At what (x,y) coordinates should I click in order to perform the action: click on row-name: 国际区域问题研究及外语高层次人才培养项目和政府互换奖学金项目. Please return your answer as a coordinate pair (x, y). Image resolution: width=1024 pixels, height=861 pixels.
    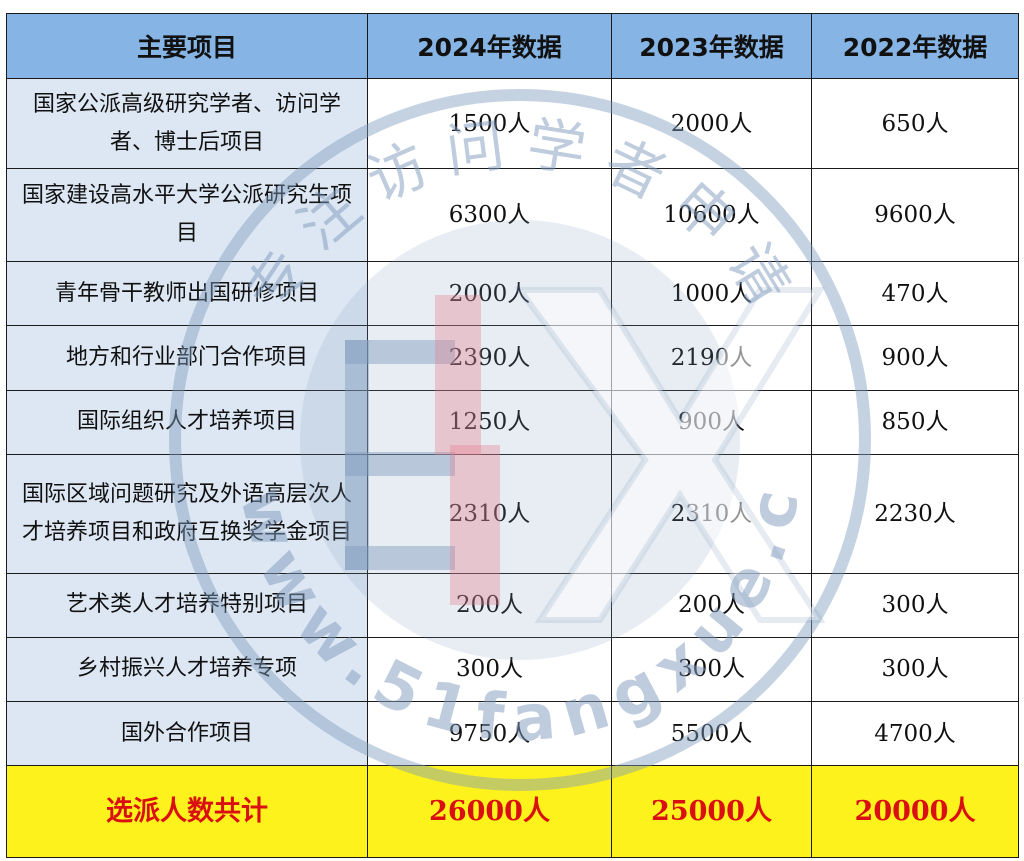
    Looking at the image, I should click on (187, 513).